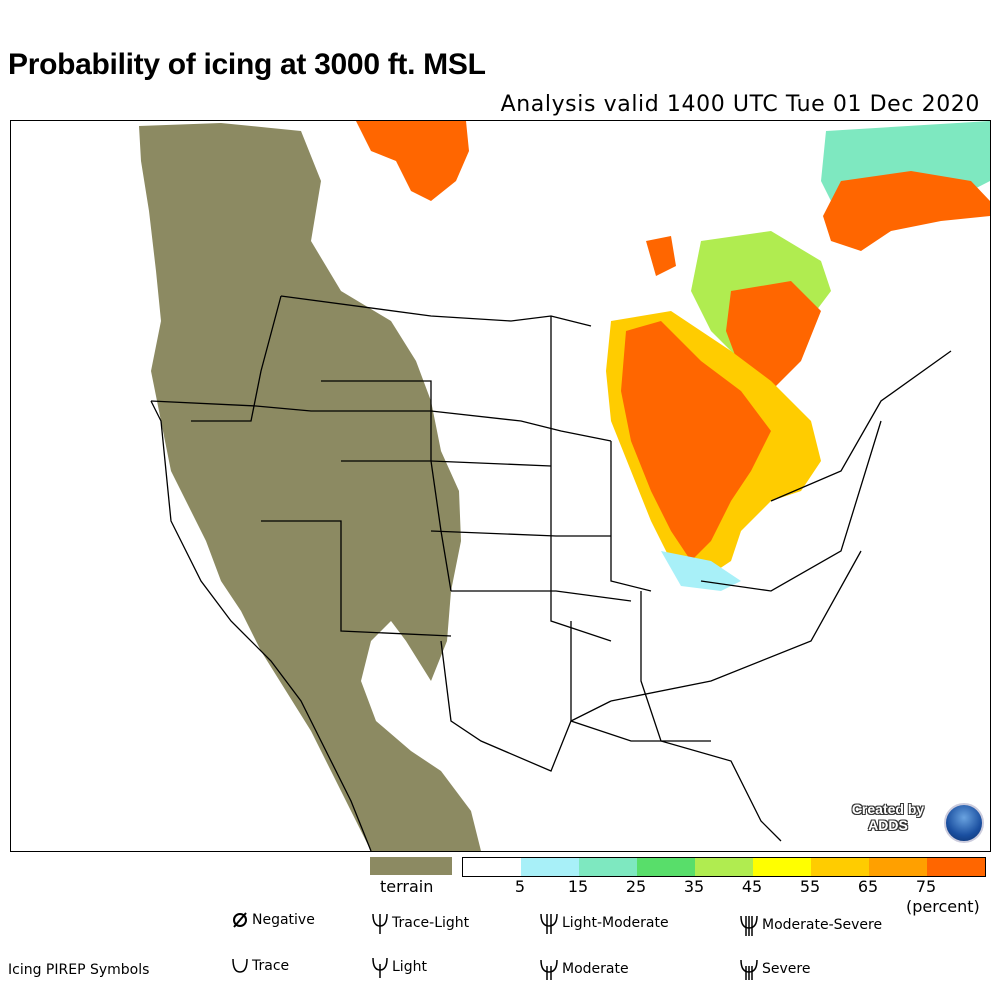 The image size is (1000, 986). What do you see at coordinates (520, 886) in the screenshot?
I see `scale-tick: 5` at bounding box center [520, 886].